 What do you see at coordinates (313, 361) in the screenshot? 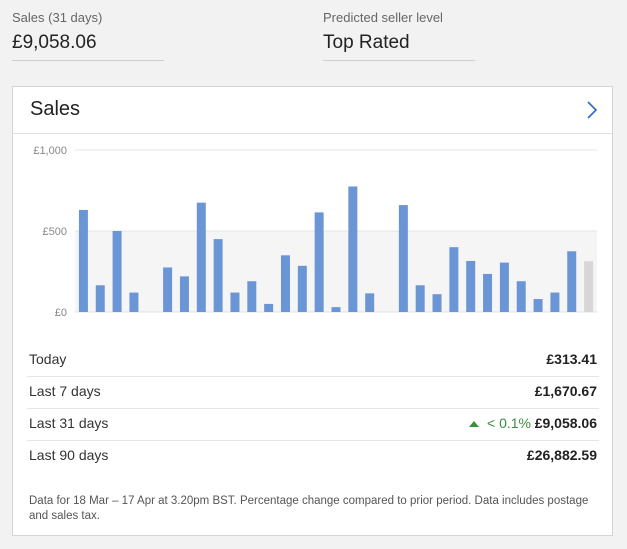
I see `stat-row-today: Today £313.41` at bounding box center [313, 361].